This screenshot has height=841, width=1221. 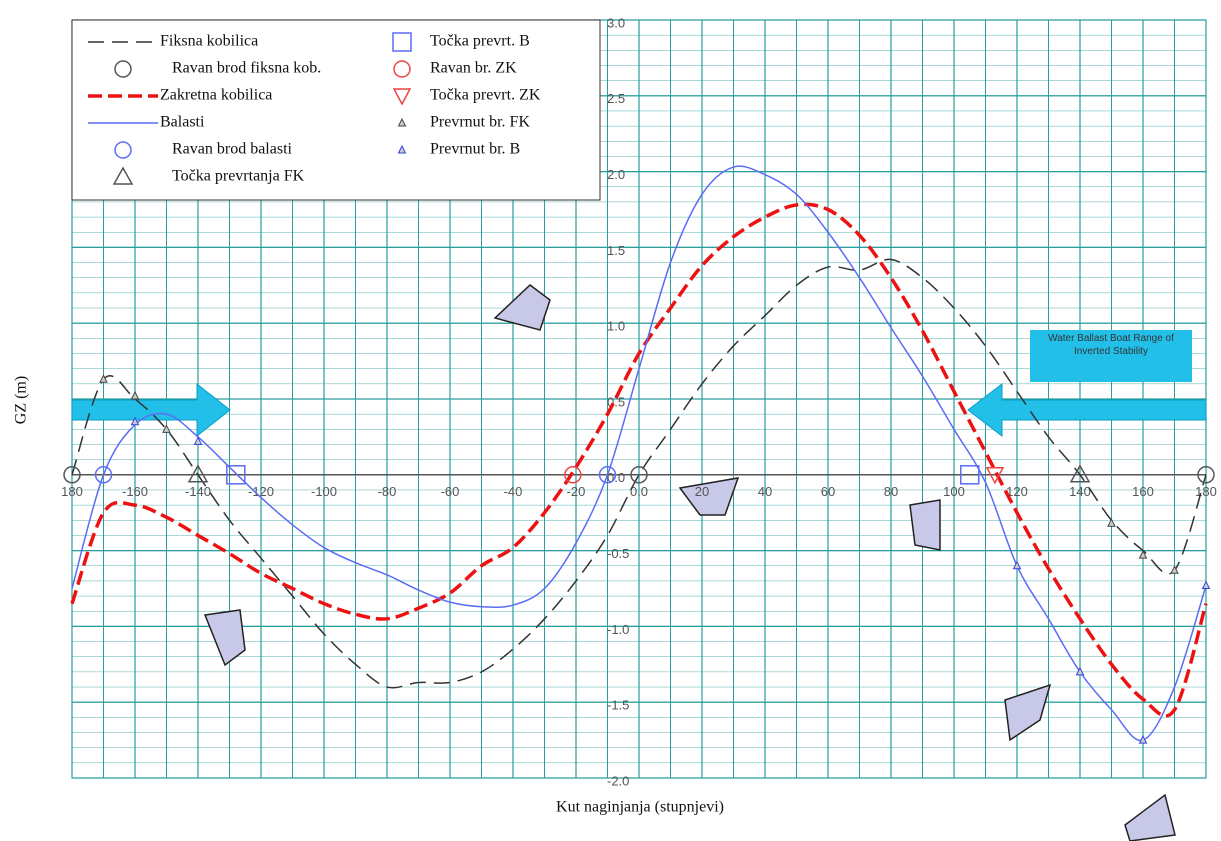 I want to click on x-tick-label: -120, so click(x=261, y=491).